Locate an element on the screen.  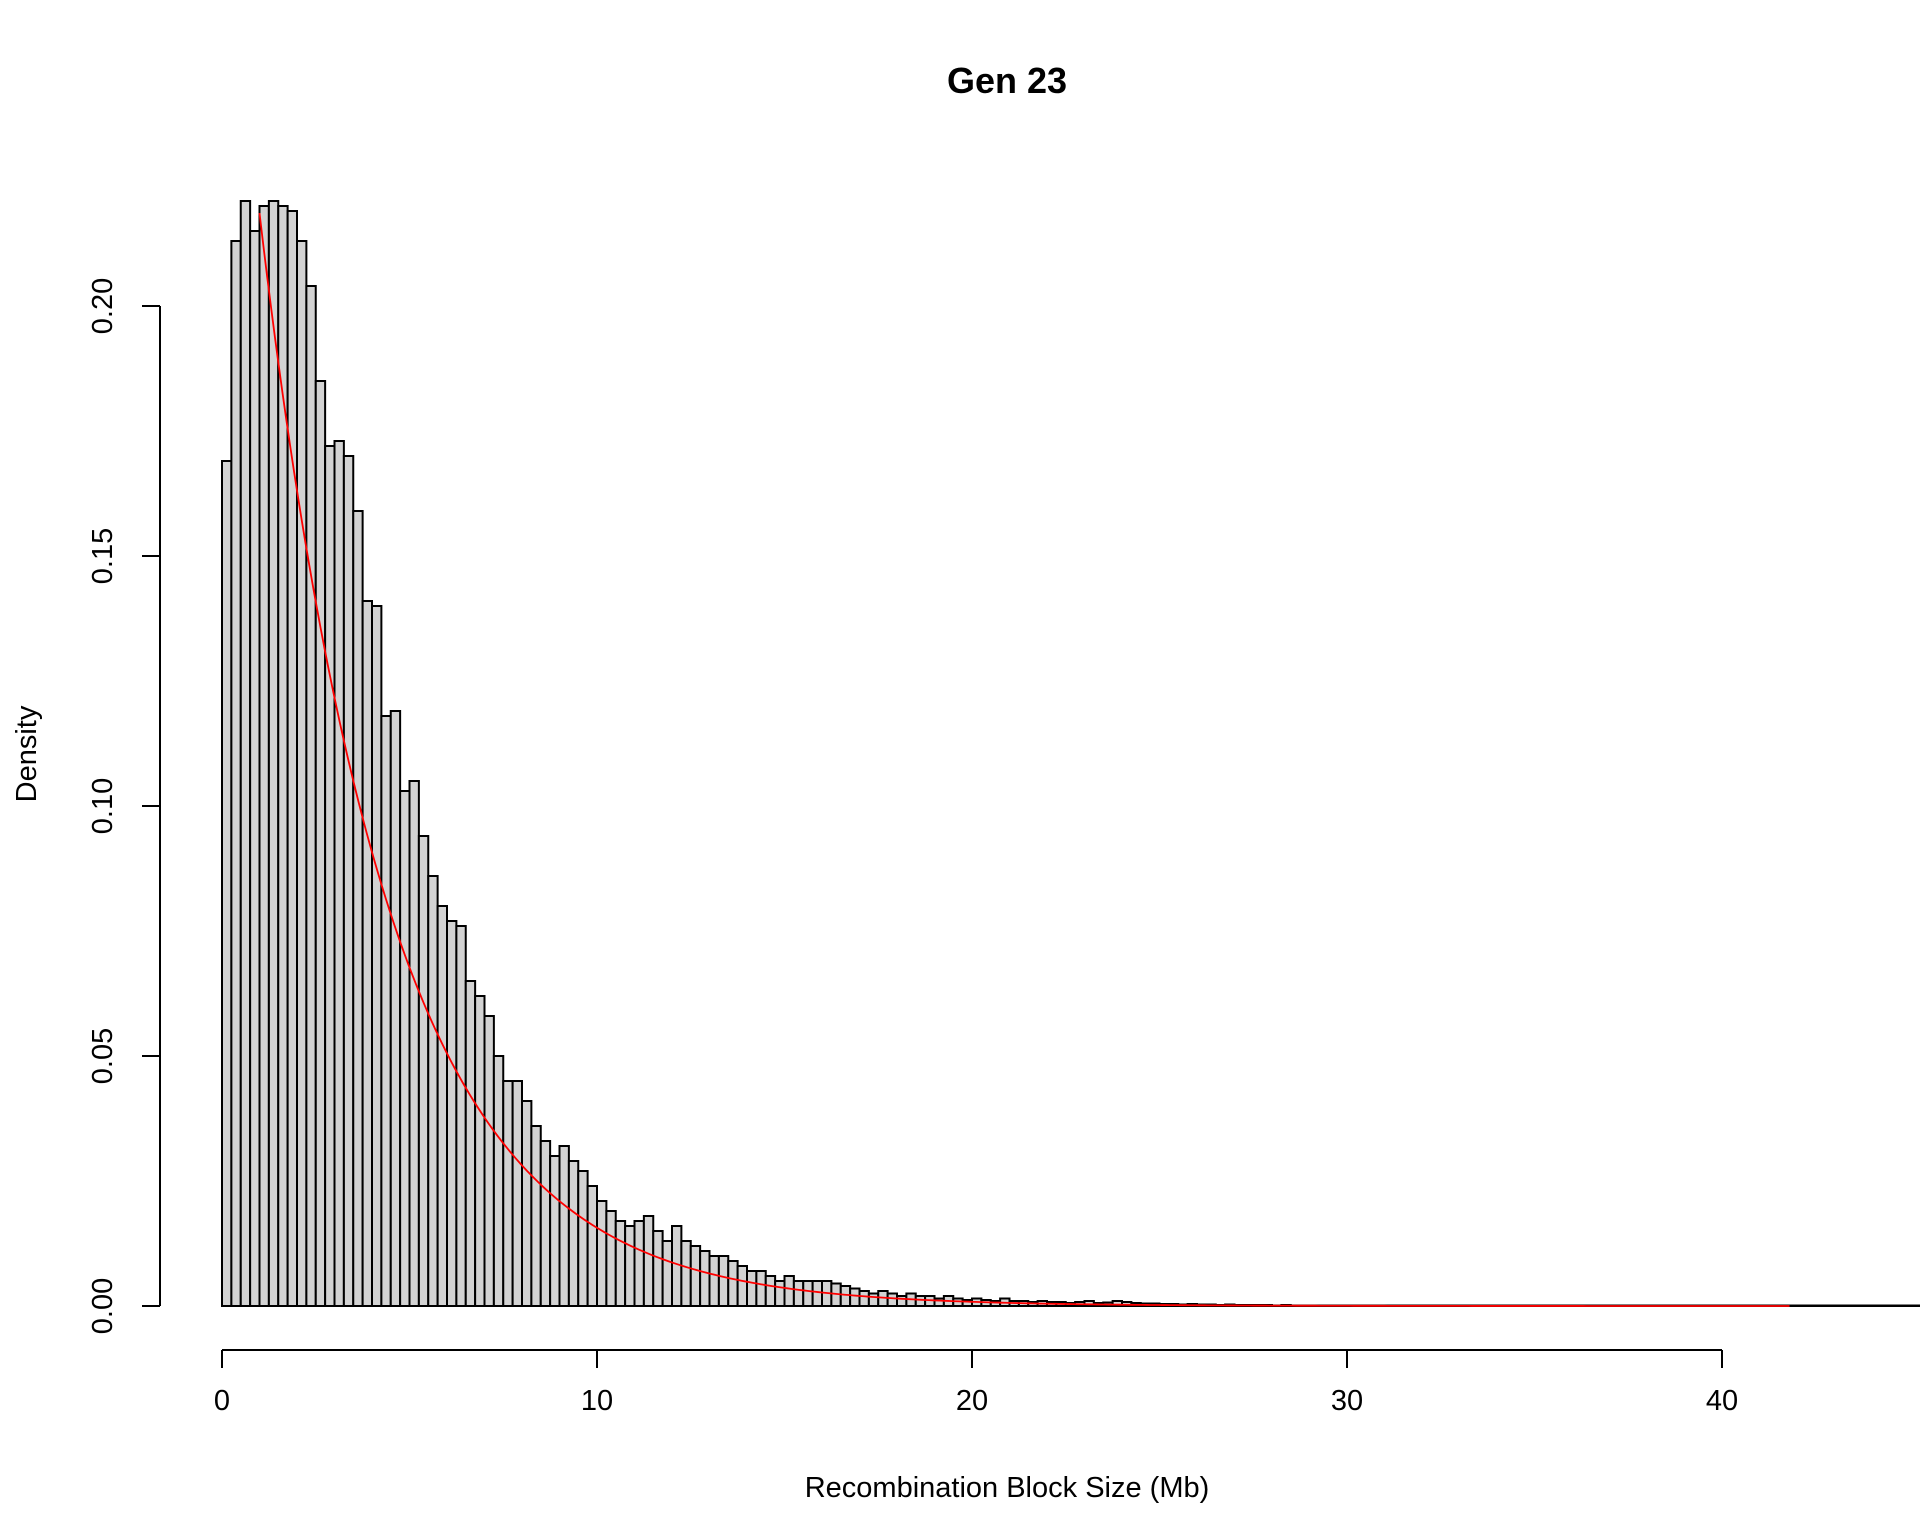
chart-title: Gen 23 is located at coordinates (1007, 80).